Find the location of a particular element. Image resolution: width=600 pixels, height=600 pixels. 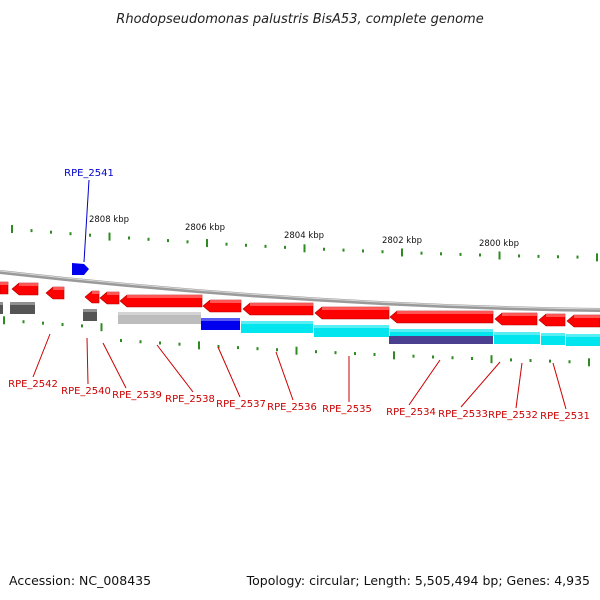

scale-label: 2802 kbp is located at coordinates (402, 241).